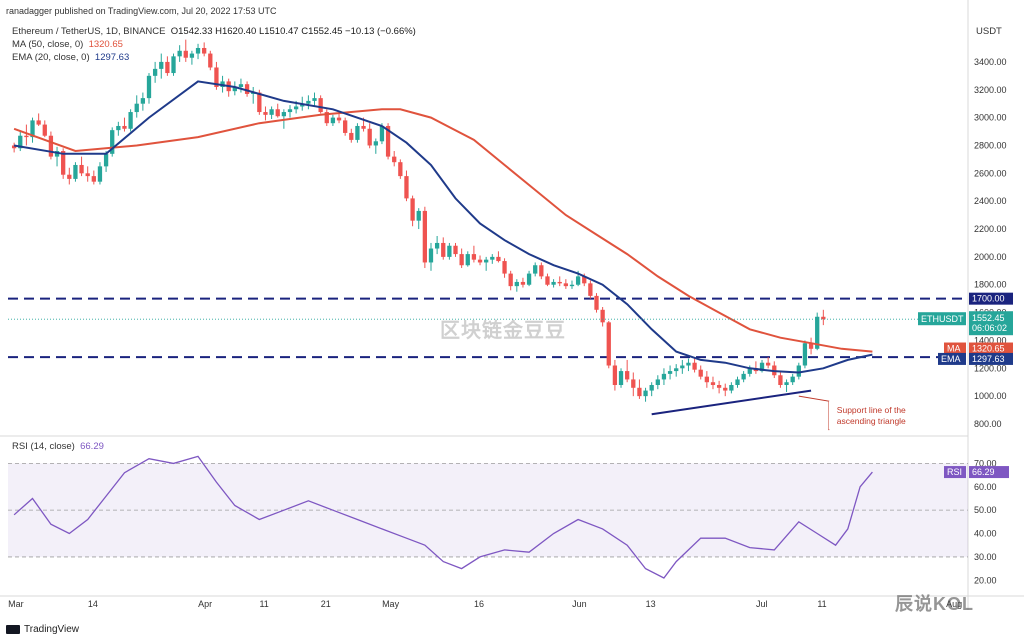 Image resolution: width=1024 pixels, height=641 pixels. What do you see at coordinates (990, 62) in the screenshot?
I see `price-tick-label: 3400.00` at bounding box center [990, 62].